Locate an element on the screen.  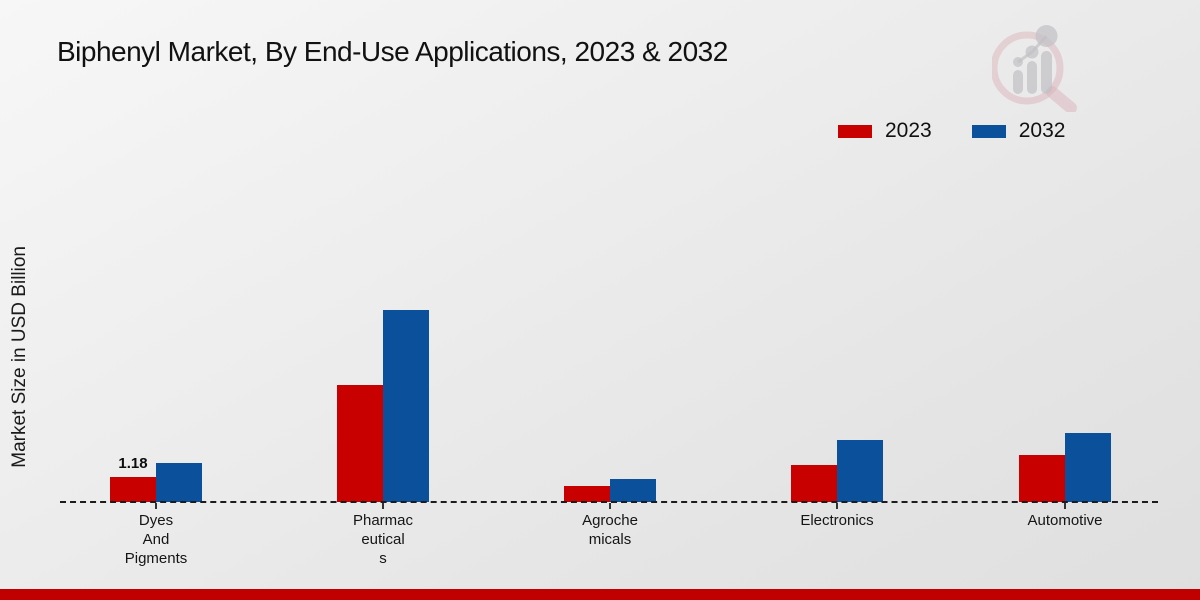
bar-2023-agrochemicals is located at coordinates (587, 494).